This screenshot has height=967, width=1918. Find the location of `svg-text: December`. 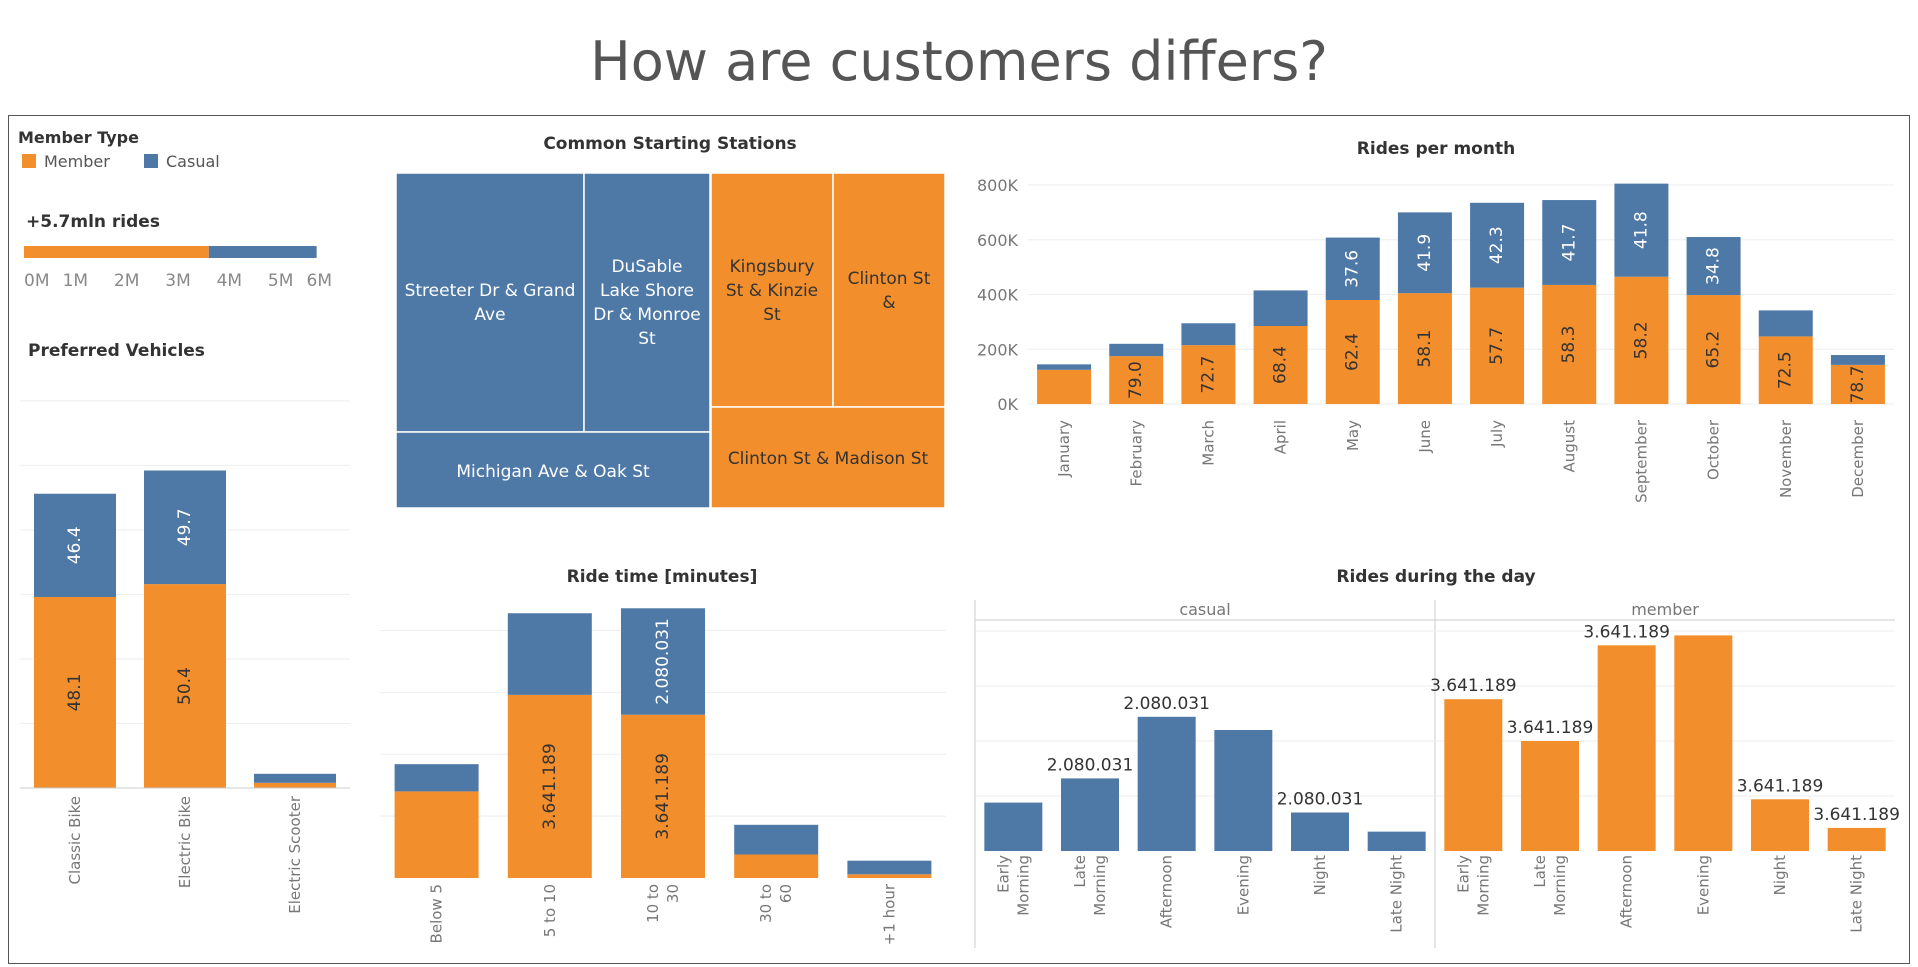

svg-text: December is located at coordinates (1858, 458).